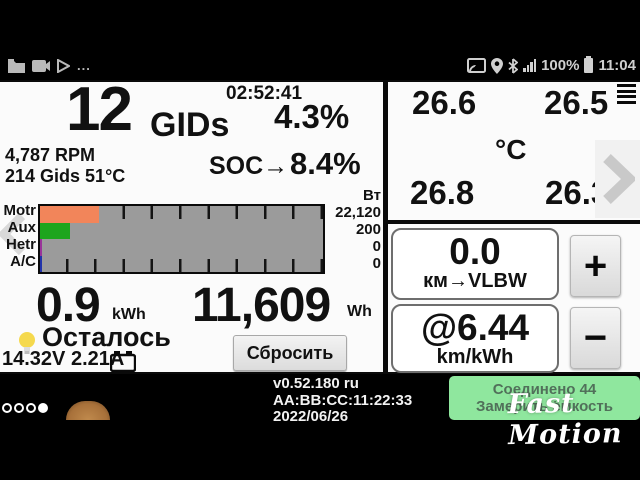  I want to click on decrease-button: −, so click(595, 338).